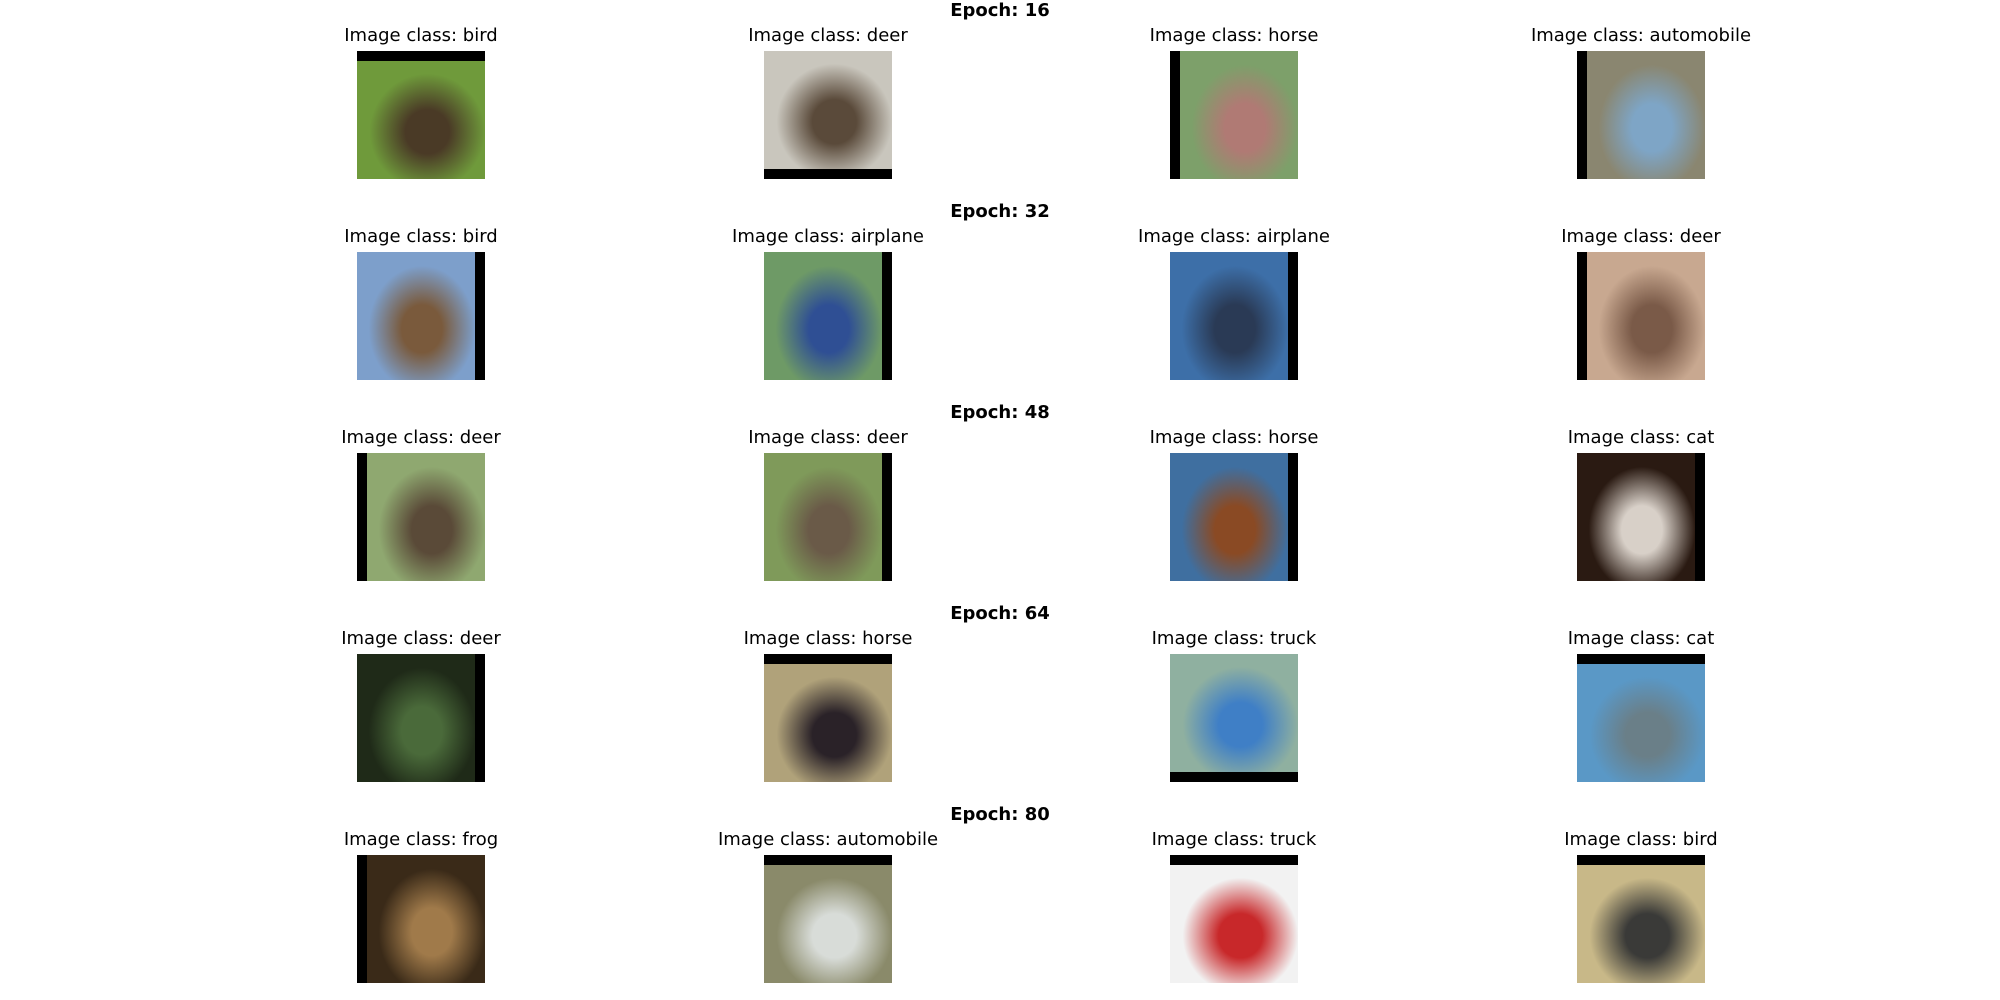 The image size is (2000, 1000). Describe the element at coordinates (1000, 814) in the screenshot. I see `epoch-title: Epoch: 80` at that location.